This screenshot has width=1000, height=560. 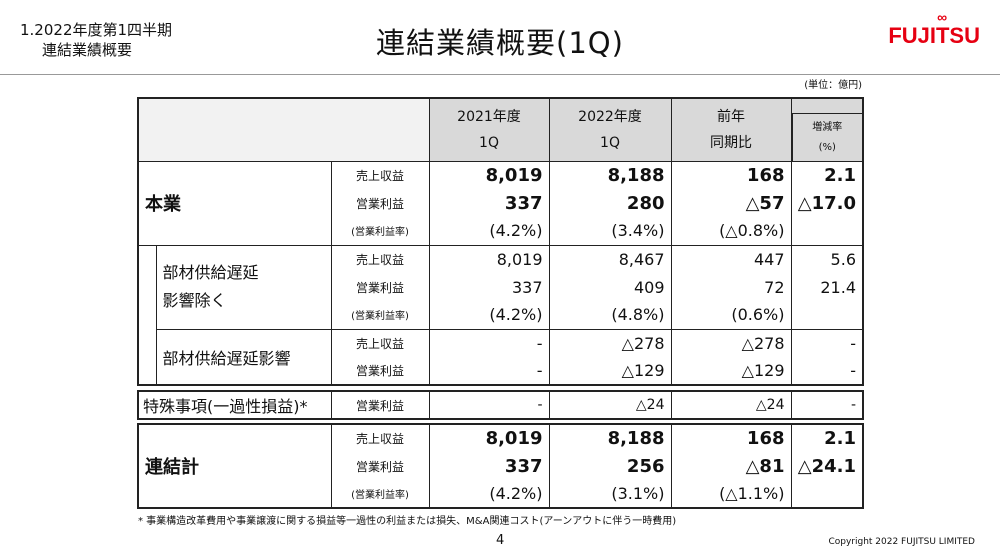 I want to click on table-row: 営業利益 337 256 △81 △24.1, so click(x=501, y=466).